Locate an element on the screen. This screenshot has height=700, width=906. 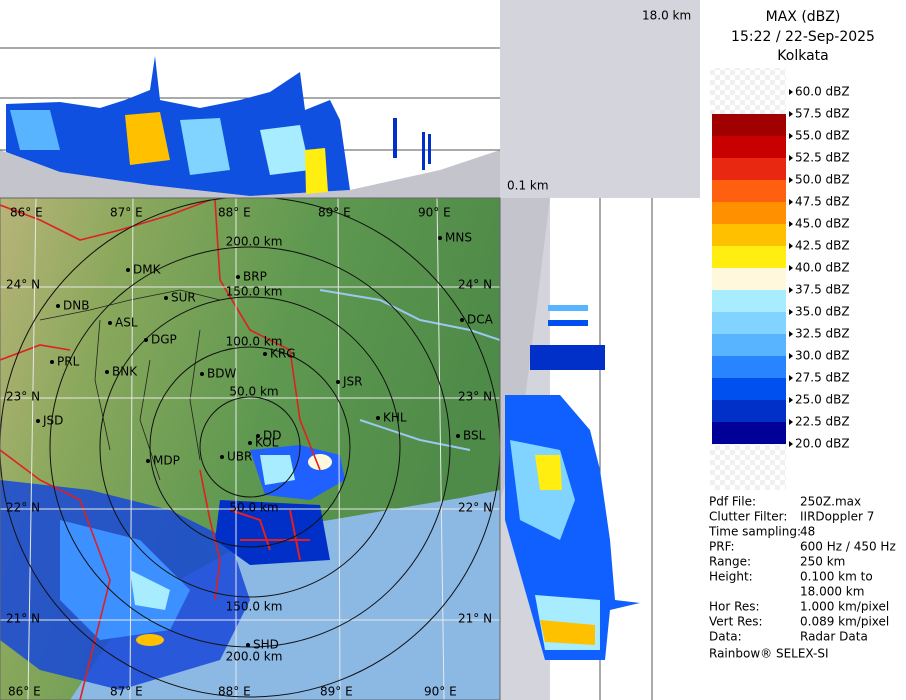
info-key: Clutter Filter: is located at coordinates (748, 517).